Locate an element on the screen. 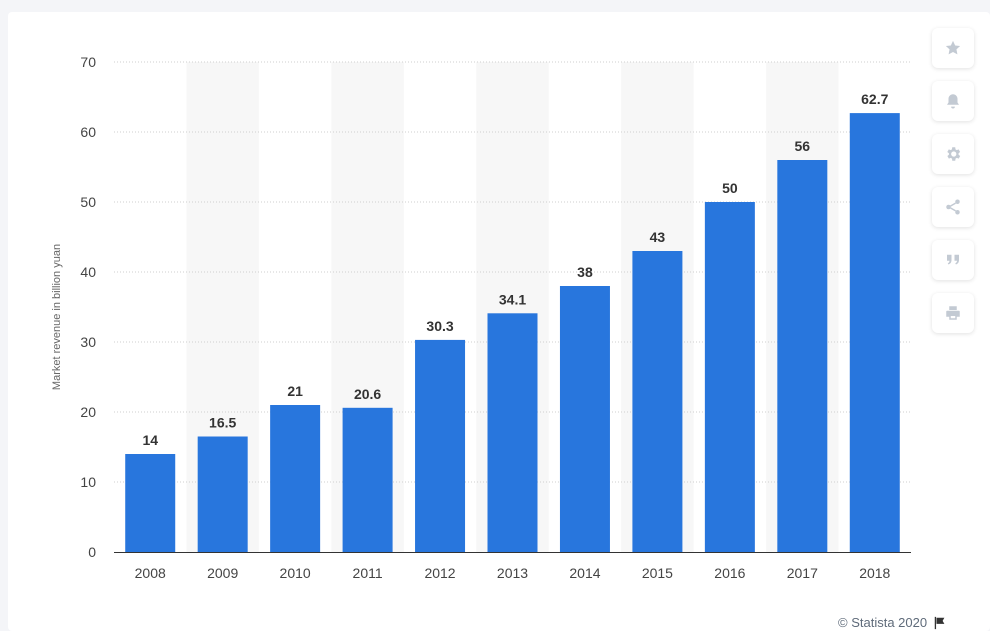  bar-value-label: 62.7 is located at coordinates (874, 99).